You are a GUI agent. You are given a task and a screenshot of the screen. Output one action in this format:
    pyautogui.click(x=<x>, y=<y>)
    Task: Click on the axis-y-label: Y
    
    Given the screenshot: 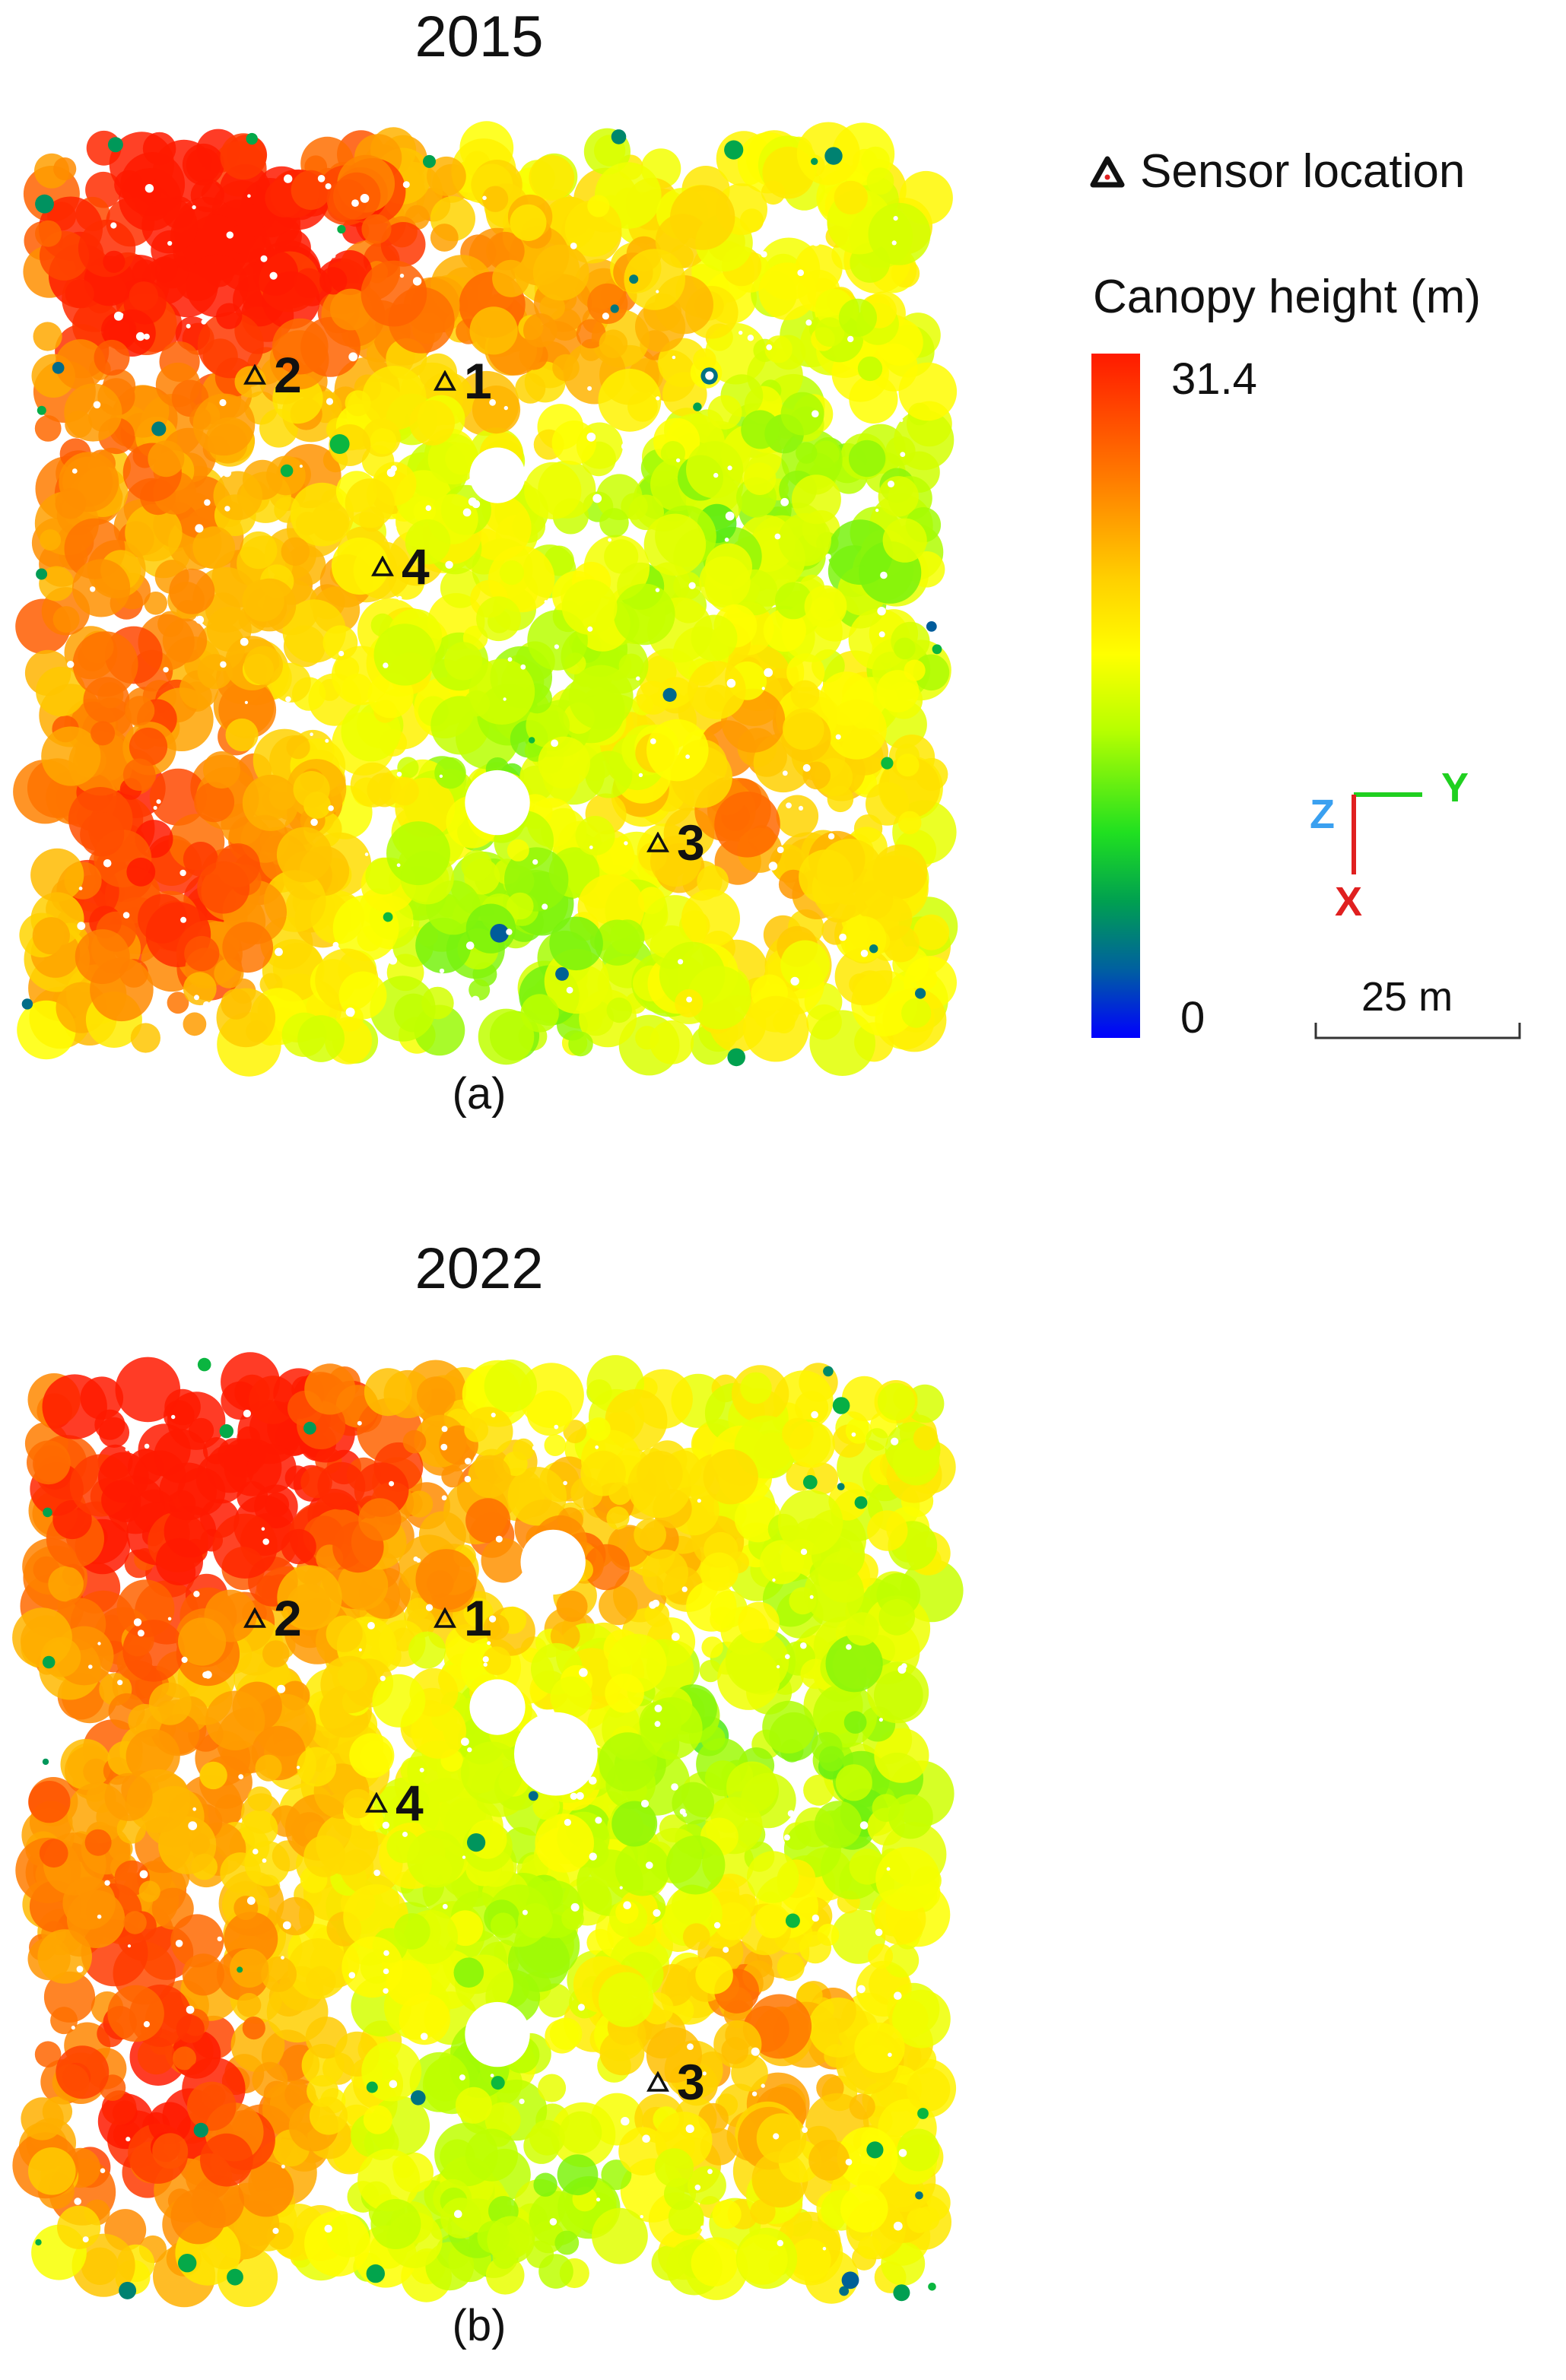 What is the action you would take?
    pyautogui.click(x=1455, y=788)
    